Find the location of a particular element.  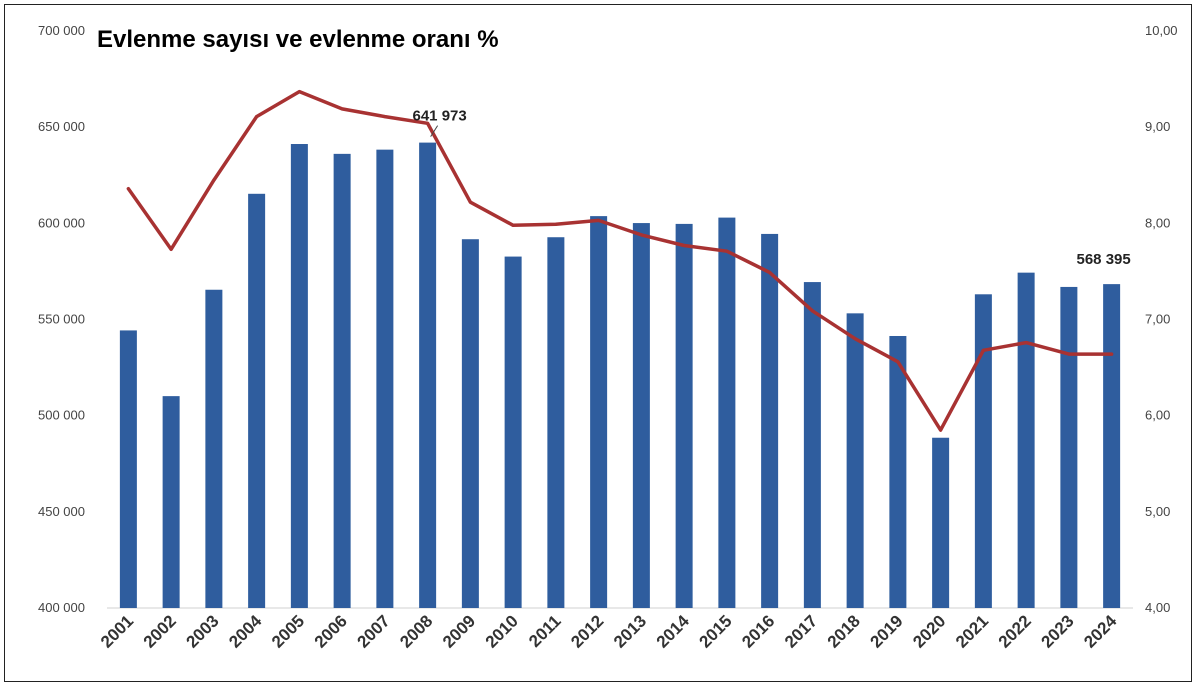

x-tick-label: 2018 is located at coordinates (844, 631).